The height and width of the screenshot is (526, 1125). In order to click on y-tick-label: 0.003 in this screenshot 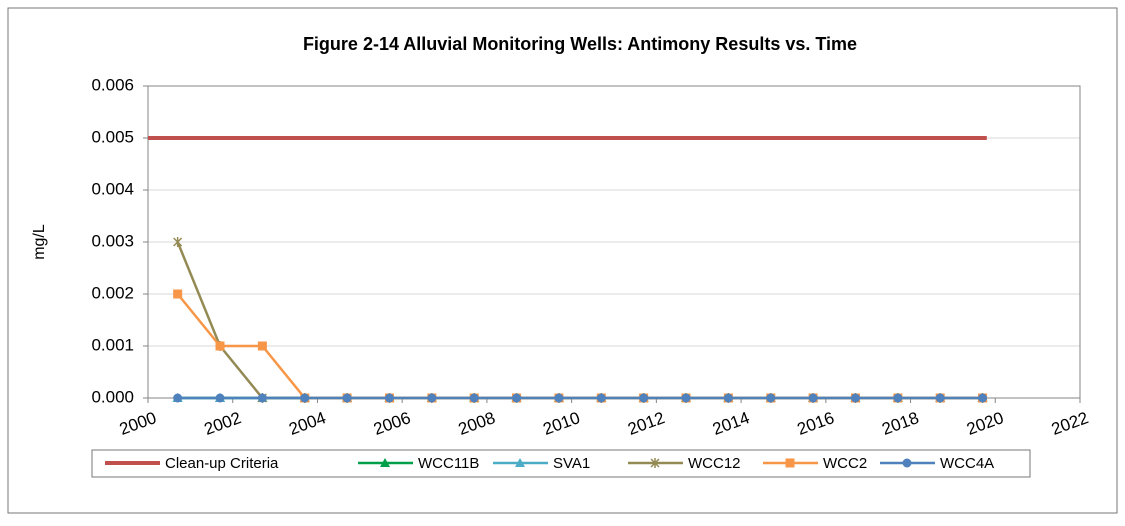, I will do `click(112, 240)`.